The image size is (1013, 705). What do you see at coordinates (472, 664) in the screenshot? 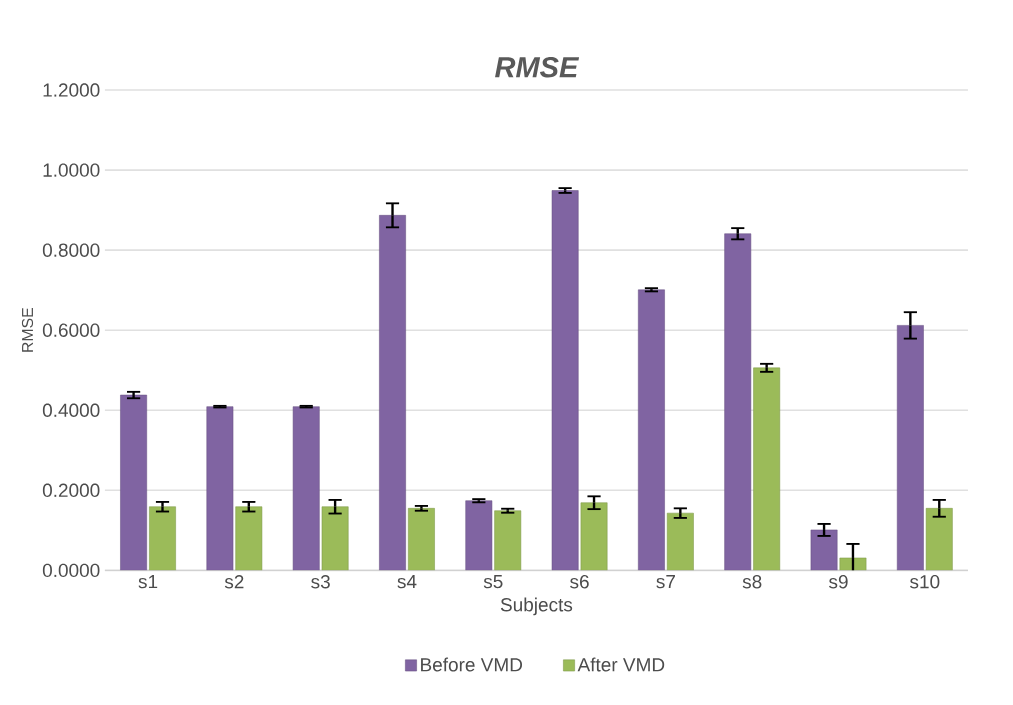
I see `legend-label: Before VMD` at bounding box center [472, 664].